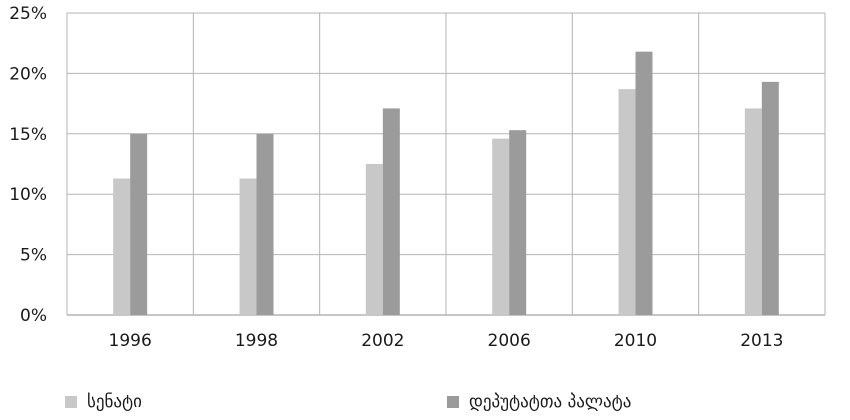 This screenshot has height=420, width=850. What do you see at coordinates (28, 74) in the screenshot?
I see `y-tick-label: 20%` at bounding box center [28, 74].